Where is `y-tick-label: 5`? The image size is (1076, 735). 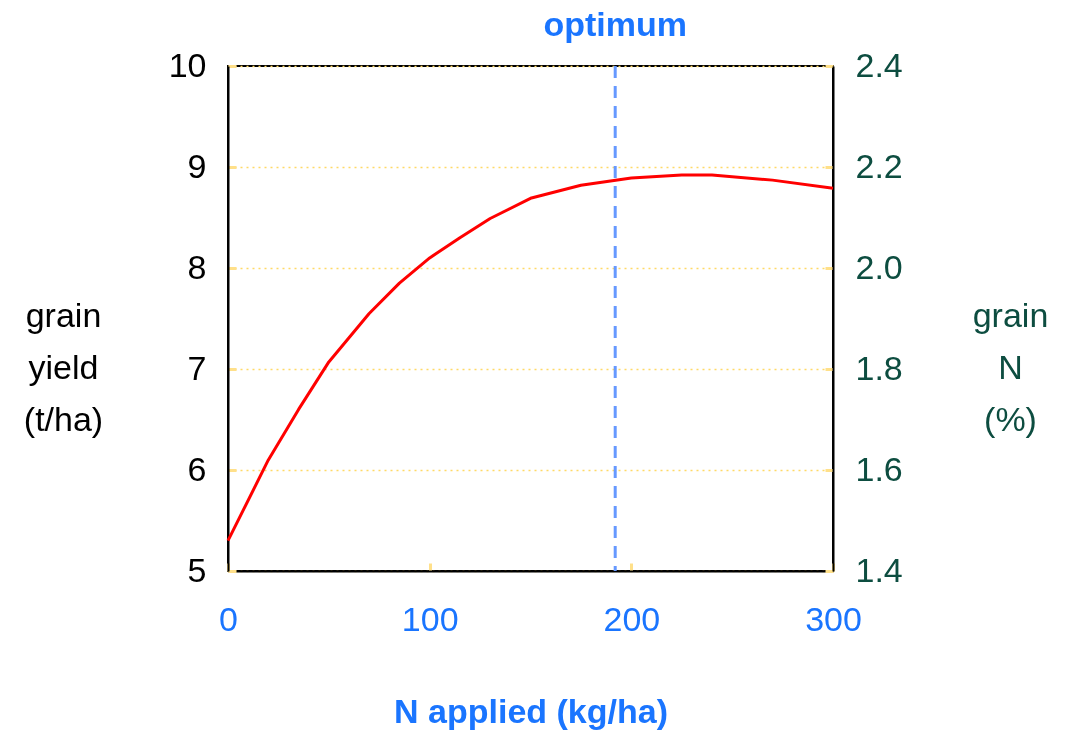 y-tick-label: 5 is located at coordinates (197, 569).